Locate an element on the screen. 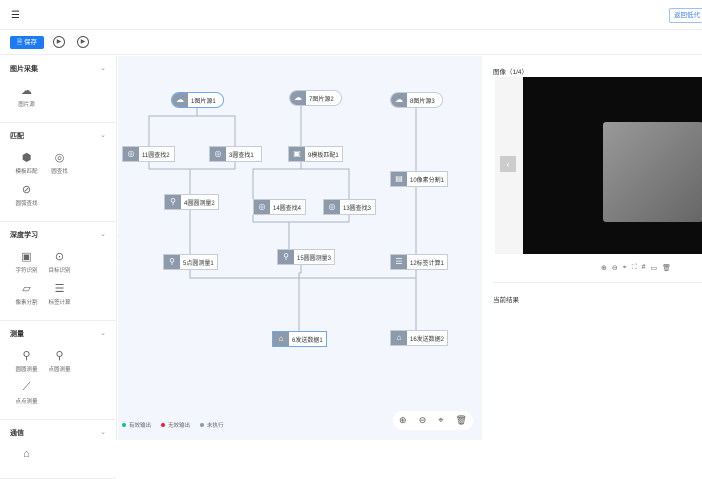 This screenshot has width=702, height=479. node-label: 12标签计算1 is located at coordinates (427, 263).